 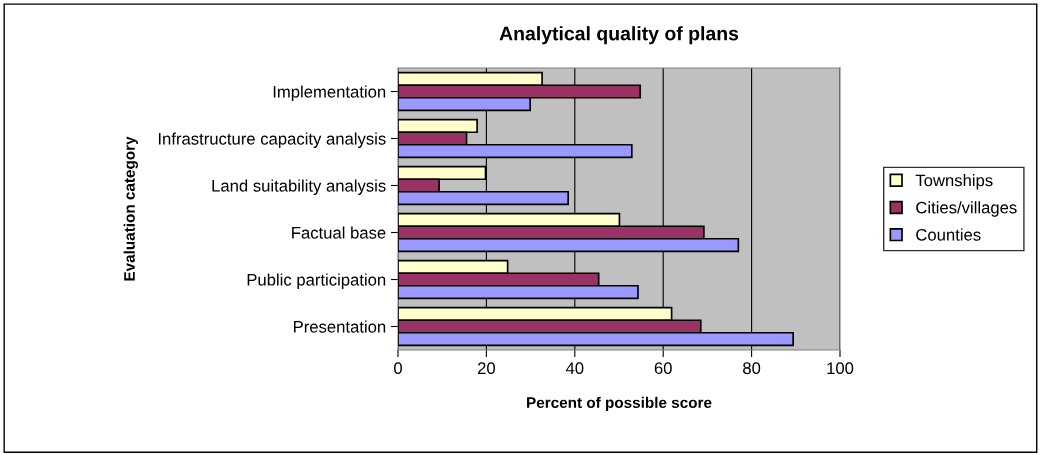 I want to click on y-axis-title: Evaluation category, so click(x=130, y=208).